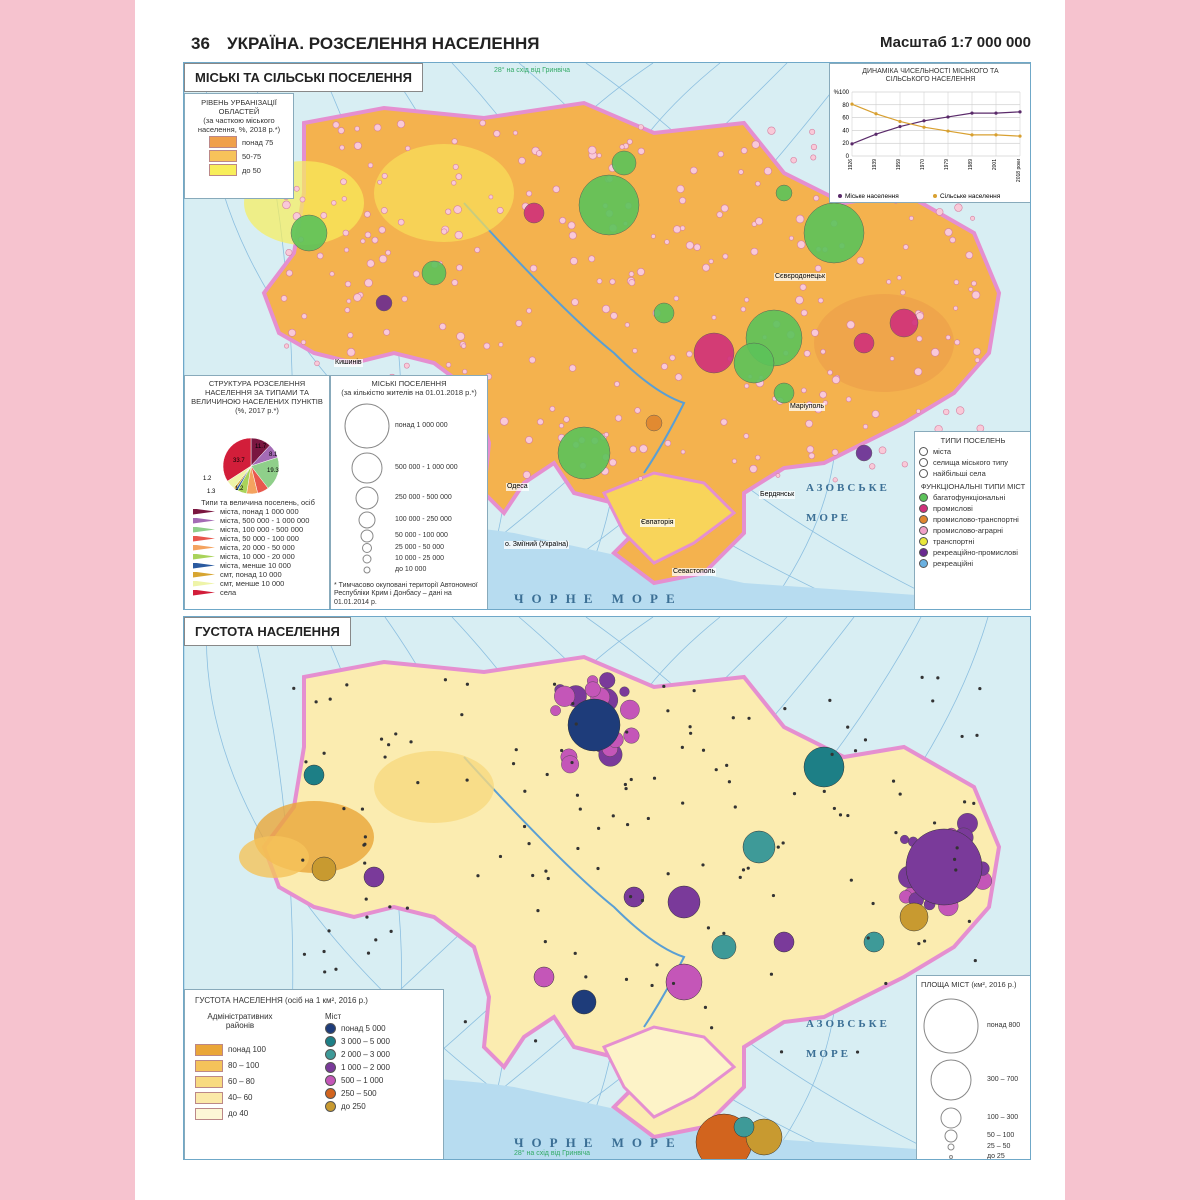 The width and height of the screenshot is (1200, 1200). I want to click on legend-title: ТИПИ ПОСЕЛЕНЬ, so click(973, 440).